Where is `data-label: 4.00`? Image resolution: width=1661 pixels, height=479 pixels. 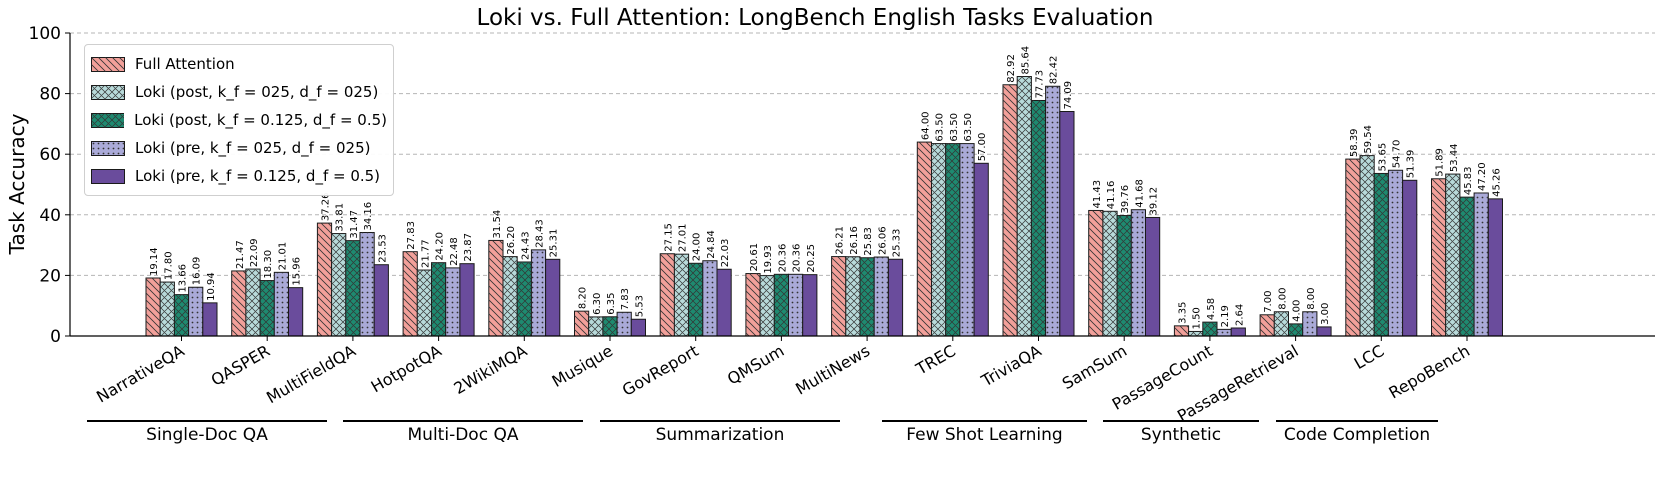 data-label: 4.00 is located at coordinates (1297, 311).